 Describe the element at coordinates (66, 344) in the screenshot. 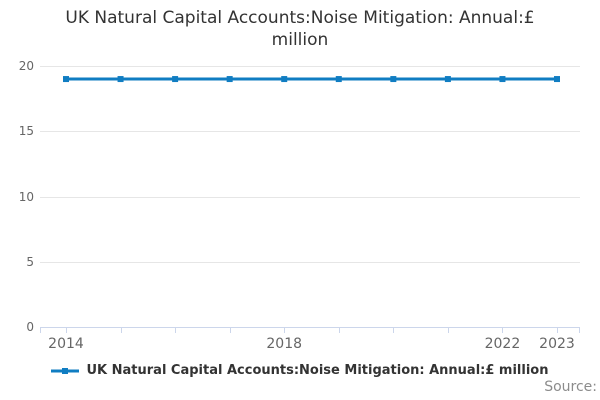

I see `x-tick-label: 2014` at that location.